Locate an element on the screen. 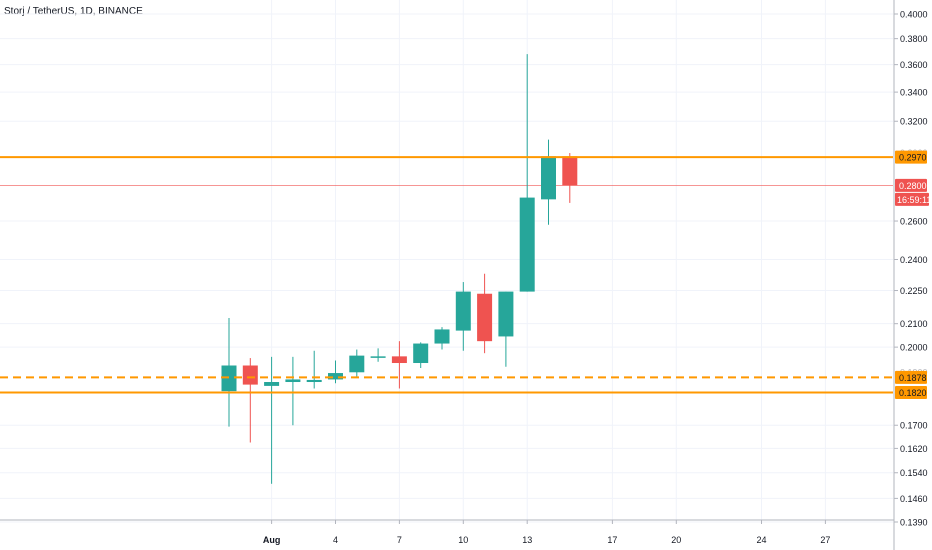 Image resolution: width=932 pixels, height=550 pixels. level-label: 0.1878 is located at coordinates (913, 378).